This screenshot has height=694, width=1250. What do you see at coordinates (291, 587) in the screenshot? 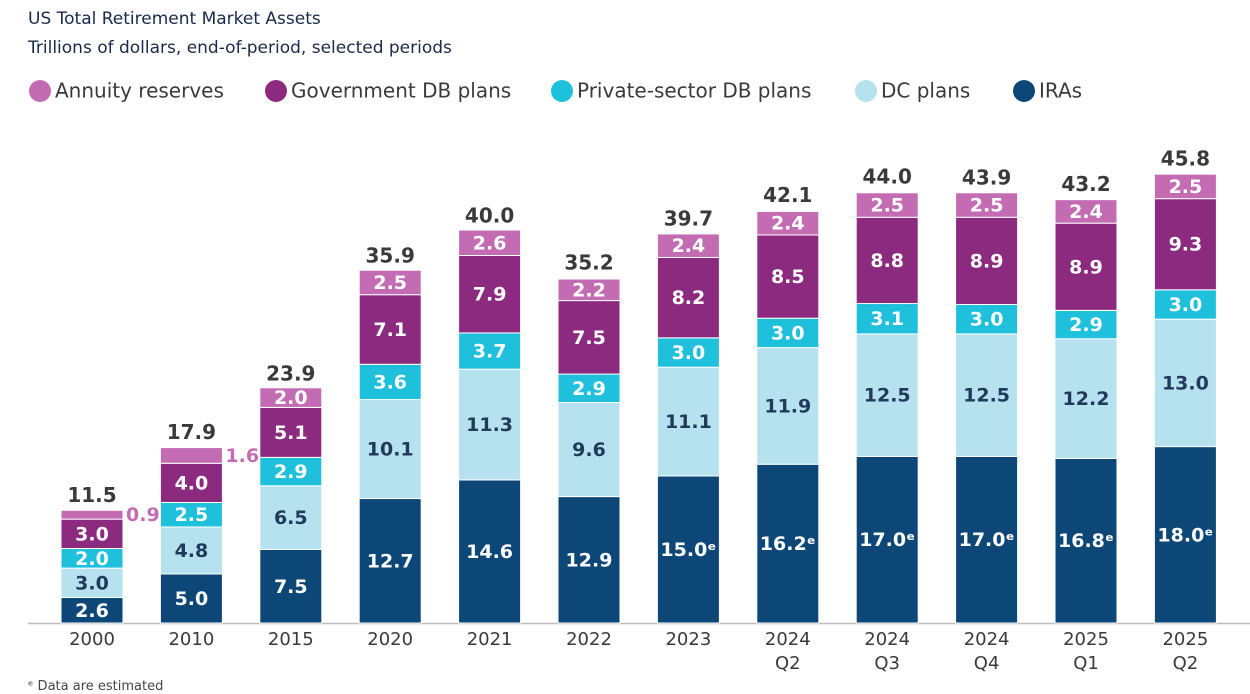
I see `value-label: 7.5` at bounding box center [291, 587].